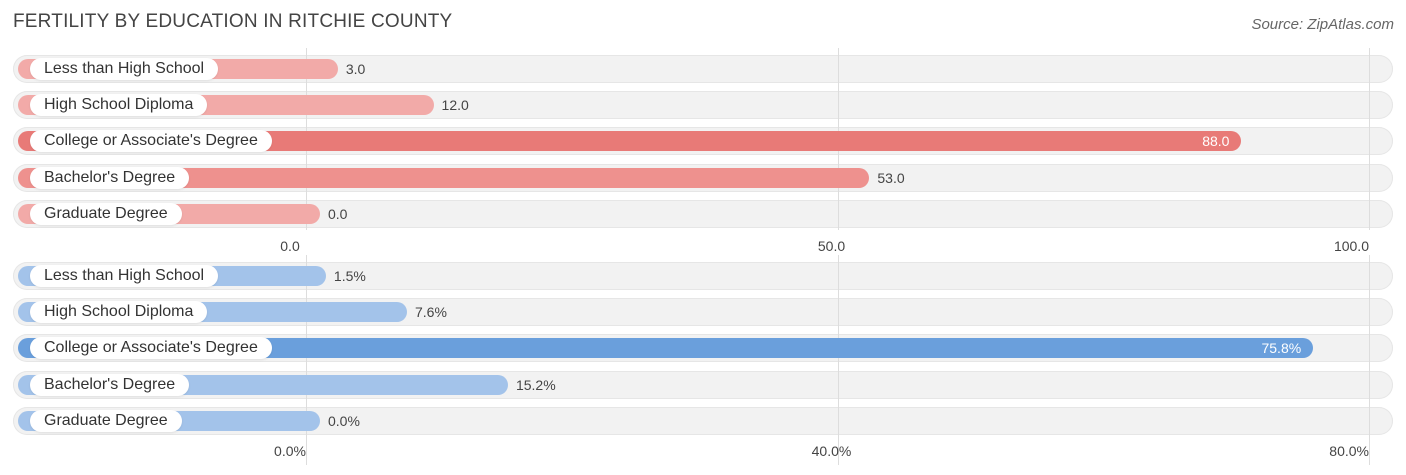  Describe the element at coordinates (831, 246) in the screenshot. I see `tick-label: 50.0` at that location.